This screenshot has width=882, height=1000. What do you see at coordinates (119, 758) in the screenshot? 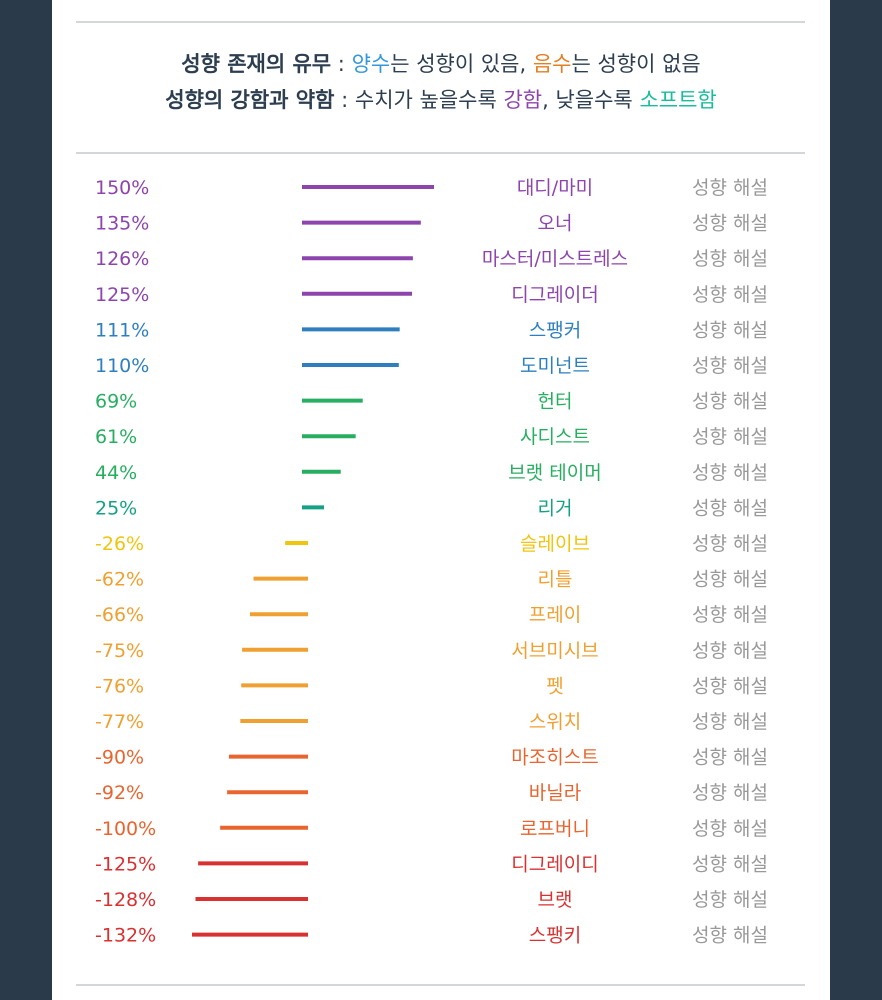
I see `value-label: -90%` at bounding box center [119, 758].